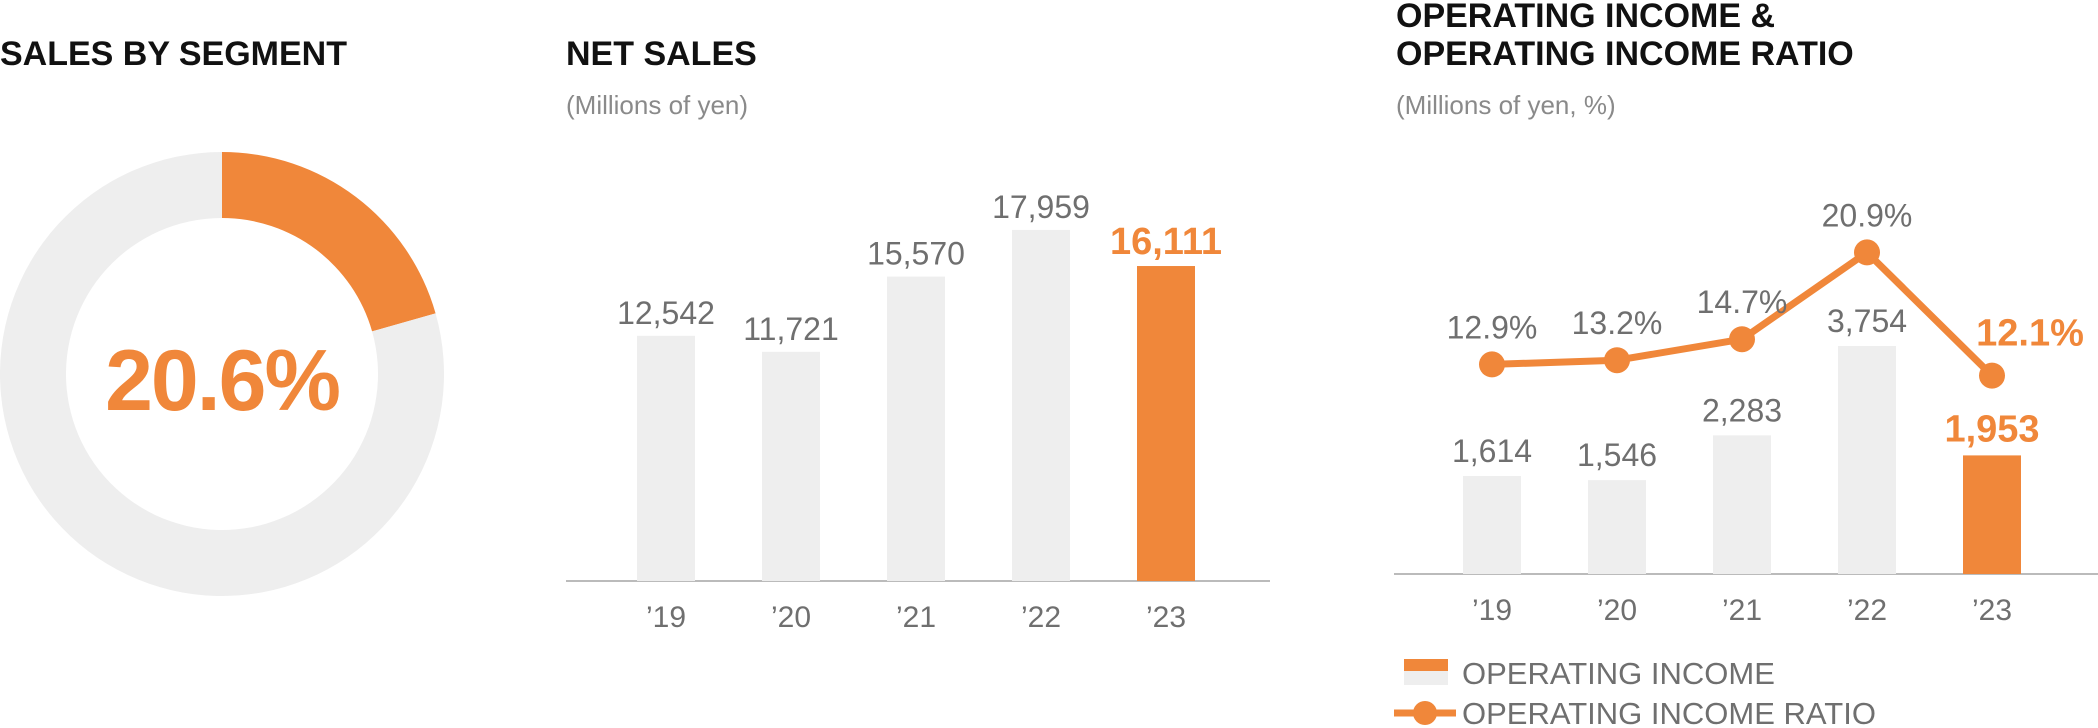 Image resolution: width=2098 pixels, height=728 pixels. What do you see at coordinates (1617, 323) in the screenshot?
I see `op-income-ratio-label-1: 13.2%` at bounding box center [1617, 323].